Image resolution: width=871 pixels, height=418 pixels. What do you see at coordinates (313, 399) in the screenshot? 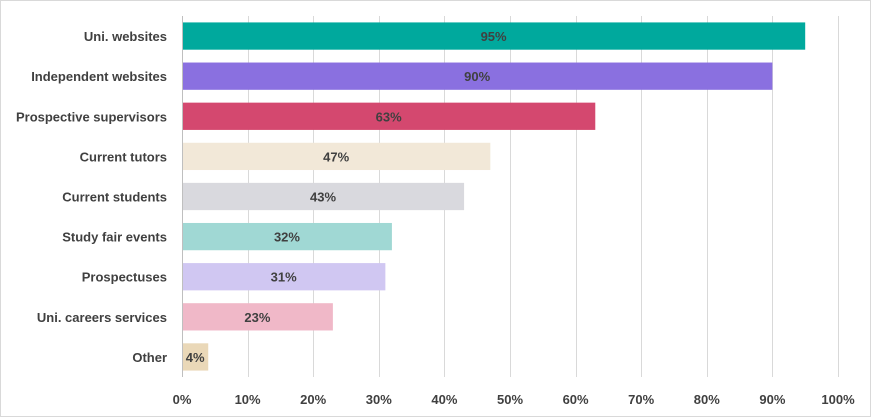
I see `x-tick-label: 20%` at bounding box center [313, 399].